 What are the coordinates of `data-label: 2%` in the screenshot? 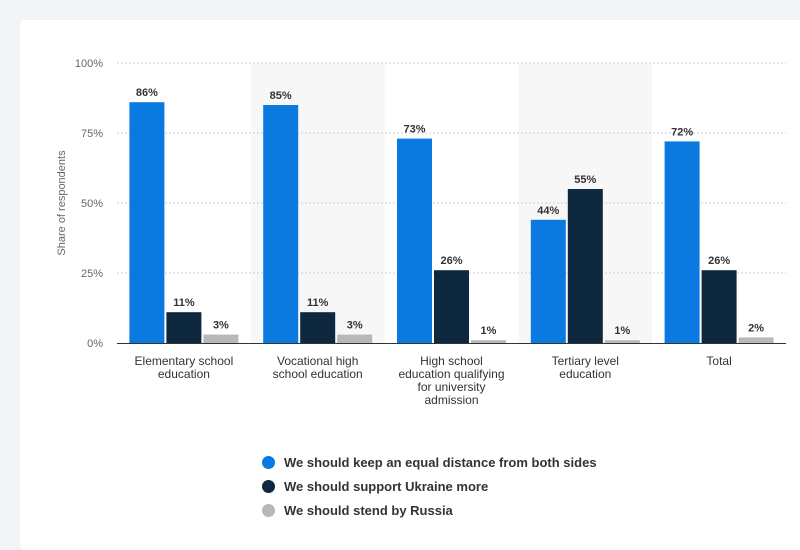 It's located at (756, 328).